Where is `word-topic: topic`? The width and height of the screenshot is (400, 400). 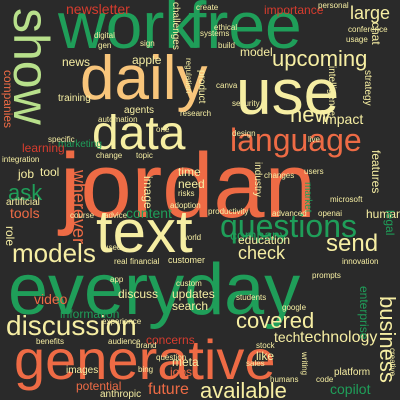 word-topic: topic is located at coordinates (144, 155).